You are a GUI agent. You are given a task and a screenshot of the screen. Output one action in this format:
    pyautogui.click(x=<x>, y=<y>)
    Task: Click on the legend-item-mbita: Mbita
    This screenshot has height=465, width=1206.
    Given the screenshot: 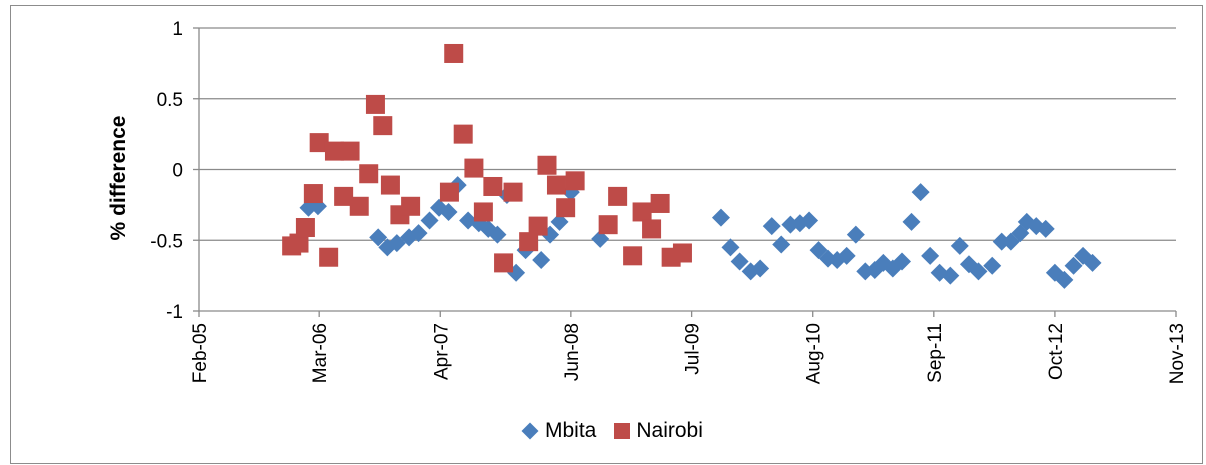 What is the action you would take?
    pyautogui.click(x=558, y=431)
    